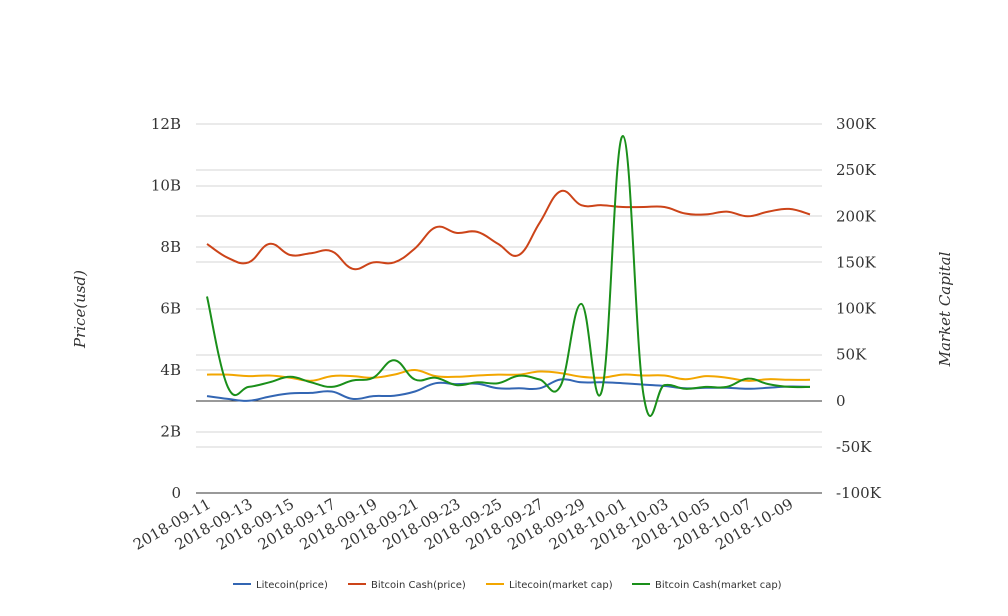 This screenshot has height=616, width=1008. I want to click on right-y-tick-label: 300K, so click(856, 124).